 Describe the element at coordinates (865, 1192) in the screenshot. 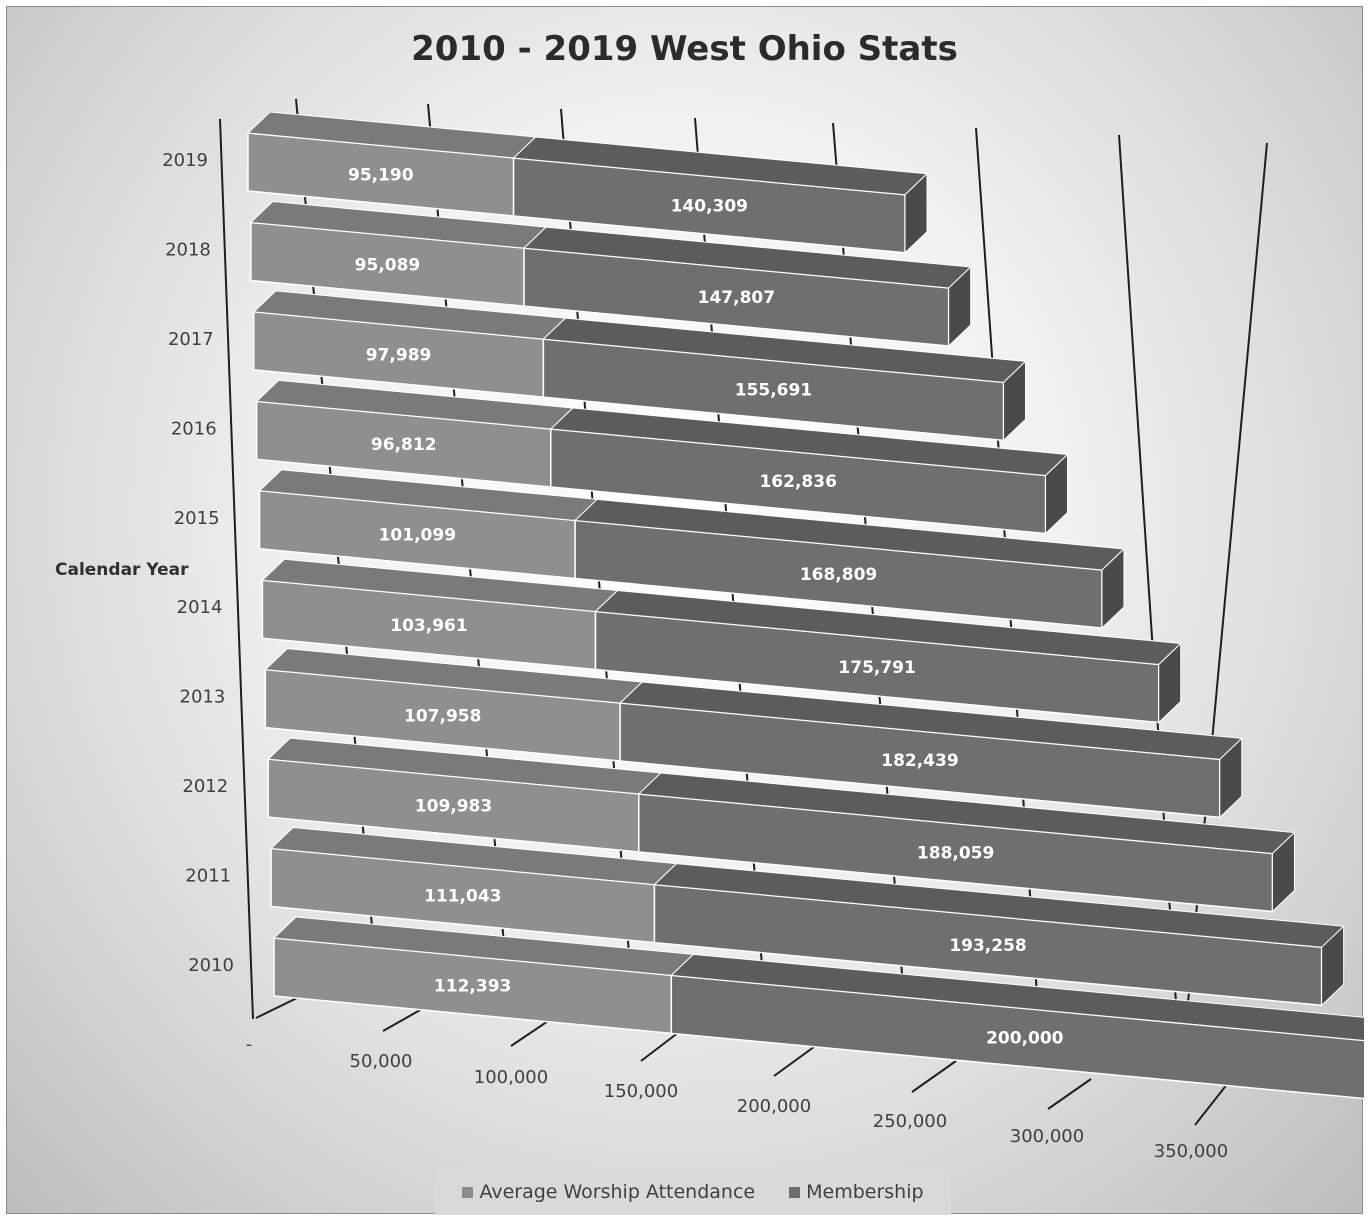

I see `legend-label-membership: Membership` at that location.